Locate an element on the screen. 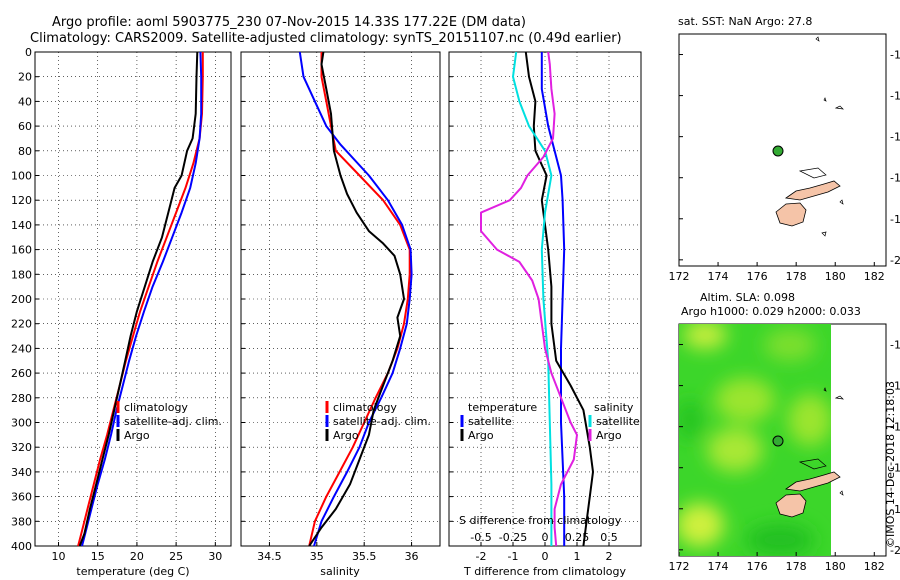 The width and height of the screenshot is (900, 580). ytick-label: 220 is located at coordinates (21, 324).